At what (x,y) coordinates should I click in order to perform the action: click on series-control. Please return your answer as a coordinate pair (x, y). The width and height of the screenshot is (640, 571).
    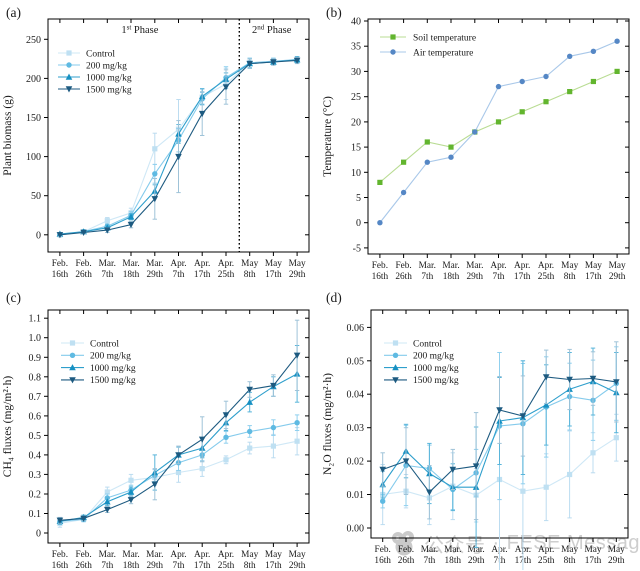
    Looking at the image, I should click on (178, 477).